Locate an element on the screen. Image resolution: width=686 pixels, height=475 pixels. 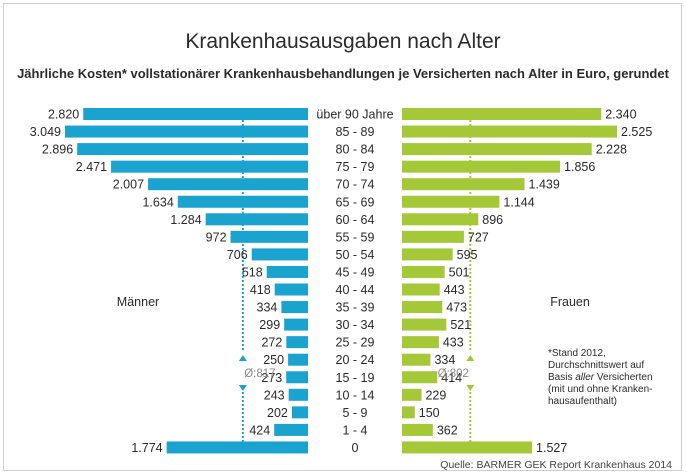
women-value-label: 362 is located at coordinates (447, 430).